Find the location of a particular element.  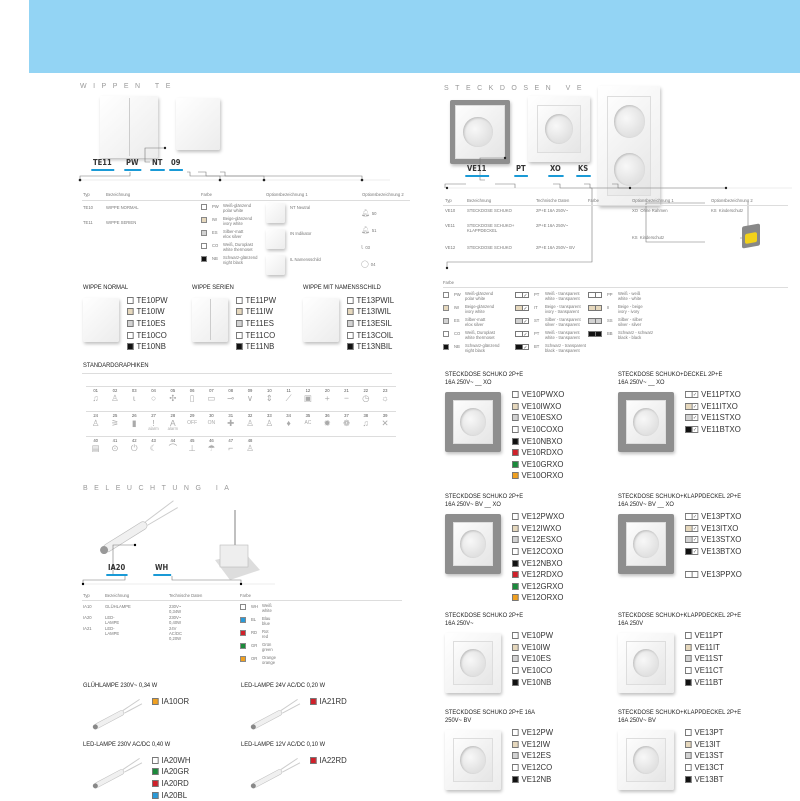

socket-image is located at coordinates (646, 760).